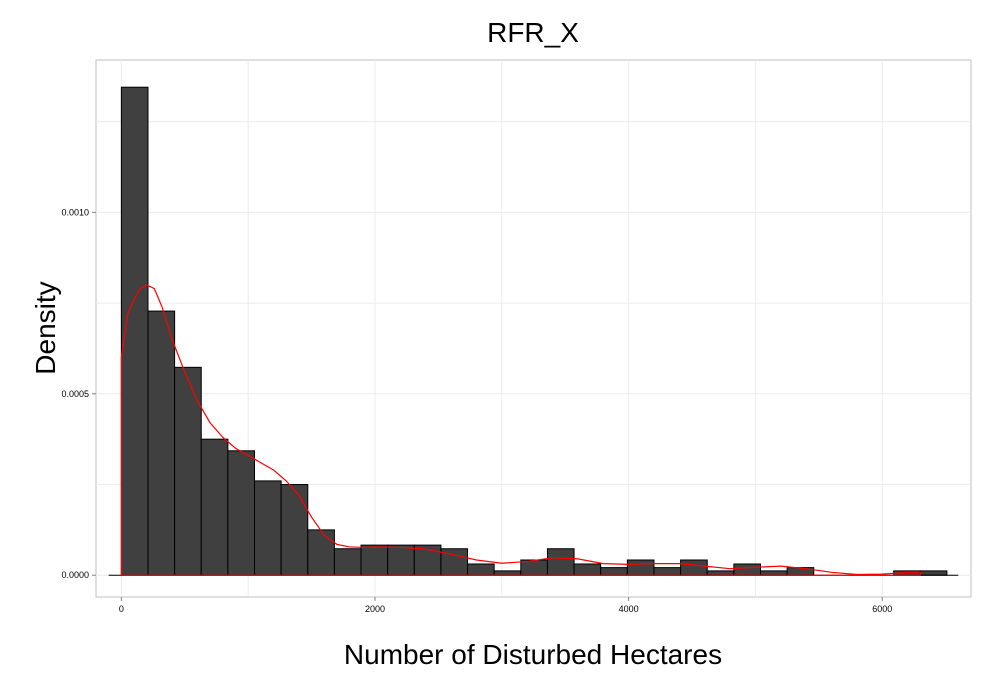  What do you see at coordinates (75, 394) in the screenshot?
I see `y-tick-label: 0.0005` at bounding box center [75, 394].